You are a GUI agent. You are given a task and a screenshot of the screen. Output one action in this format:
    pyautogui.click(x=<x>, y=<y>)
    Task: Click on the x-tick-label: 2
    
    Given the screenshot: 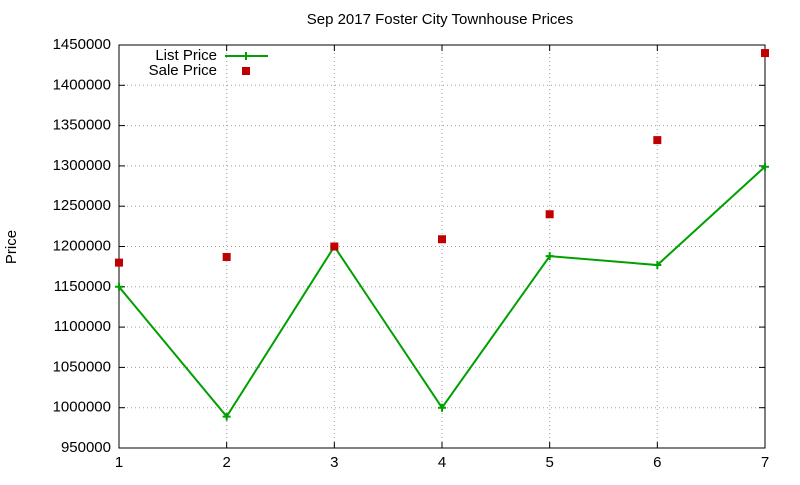 What is the action you would take?
    pyautogui.click(x=226, y=462)
    